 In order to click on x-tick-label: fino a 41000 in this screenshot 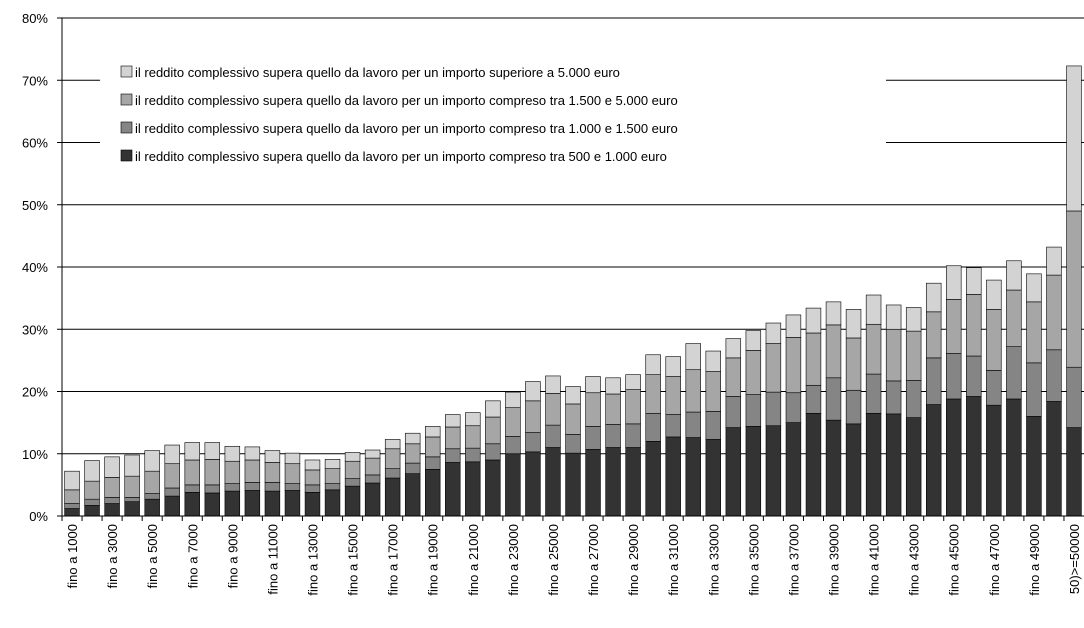, I will do `click(874, 560)`.